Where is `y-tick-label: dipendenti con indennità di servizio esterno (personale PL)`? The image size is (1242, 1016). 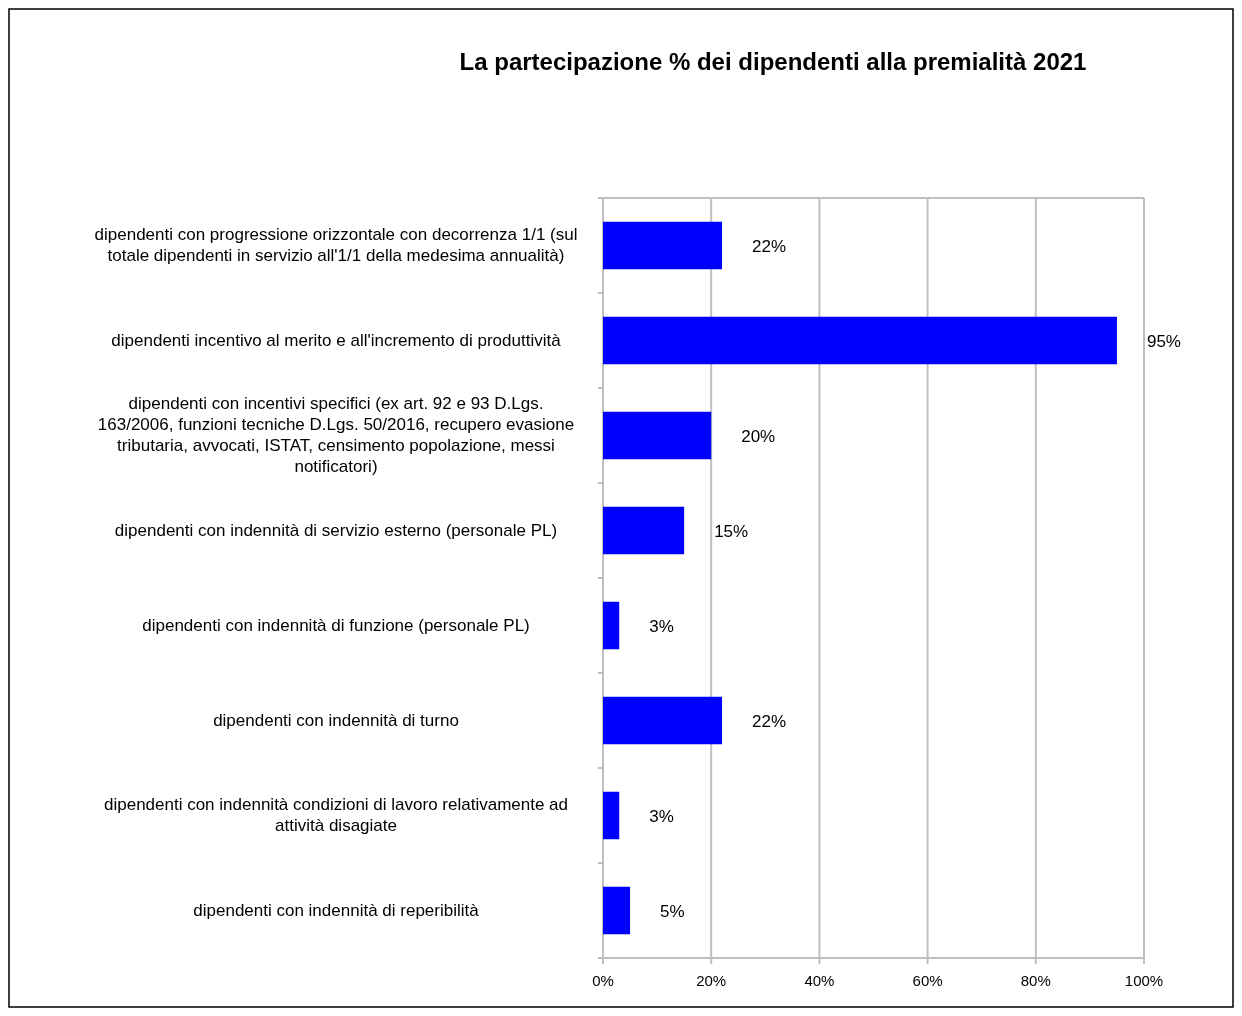
y-tick-label: dipendenti con indennità di servizio esterno (personale PL) is located at coordinates (336, 530).